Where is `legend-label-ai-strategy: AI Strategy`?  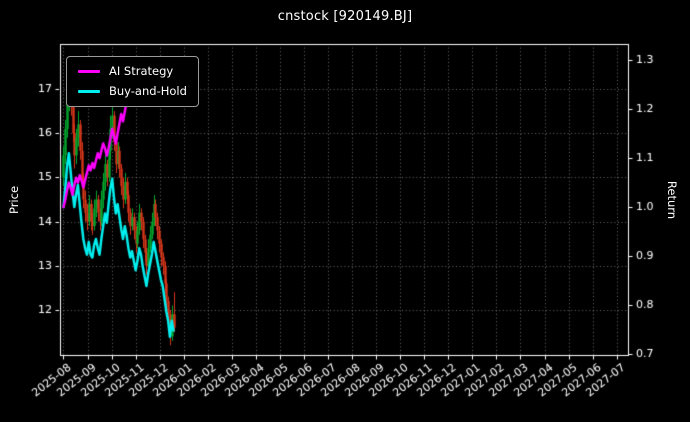 legend-label-ai-strategy: AI Strategy is located at coordinates (141, 71).